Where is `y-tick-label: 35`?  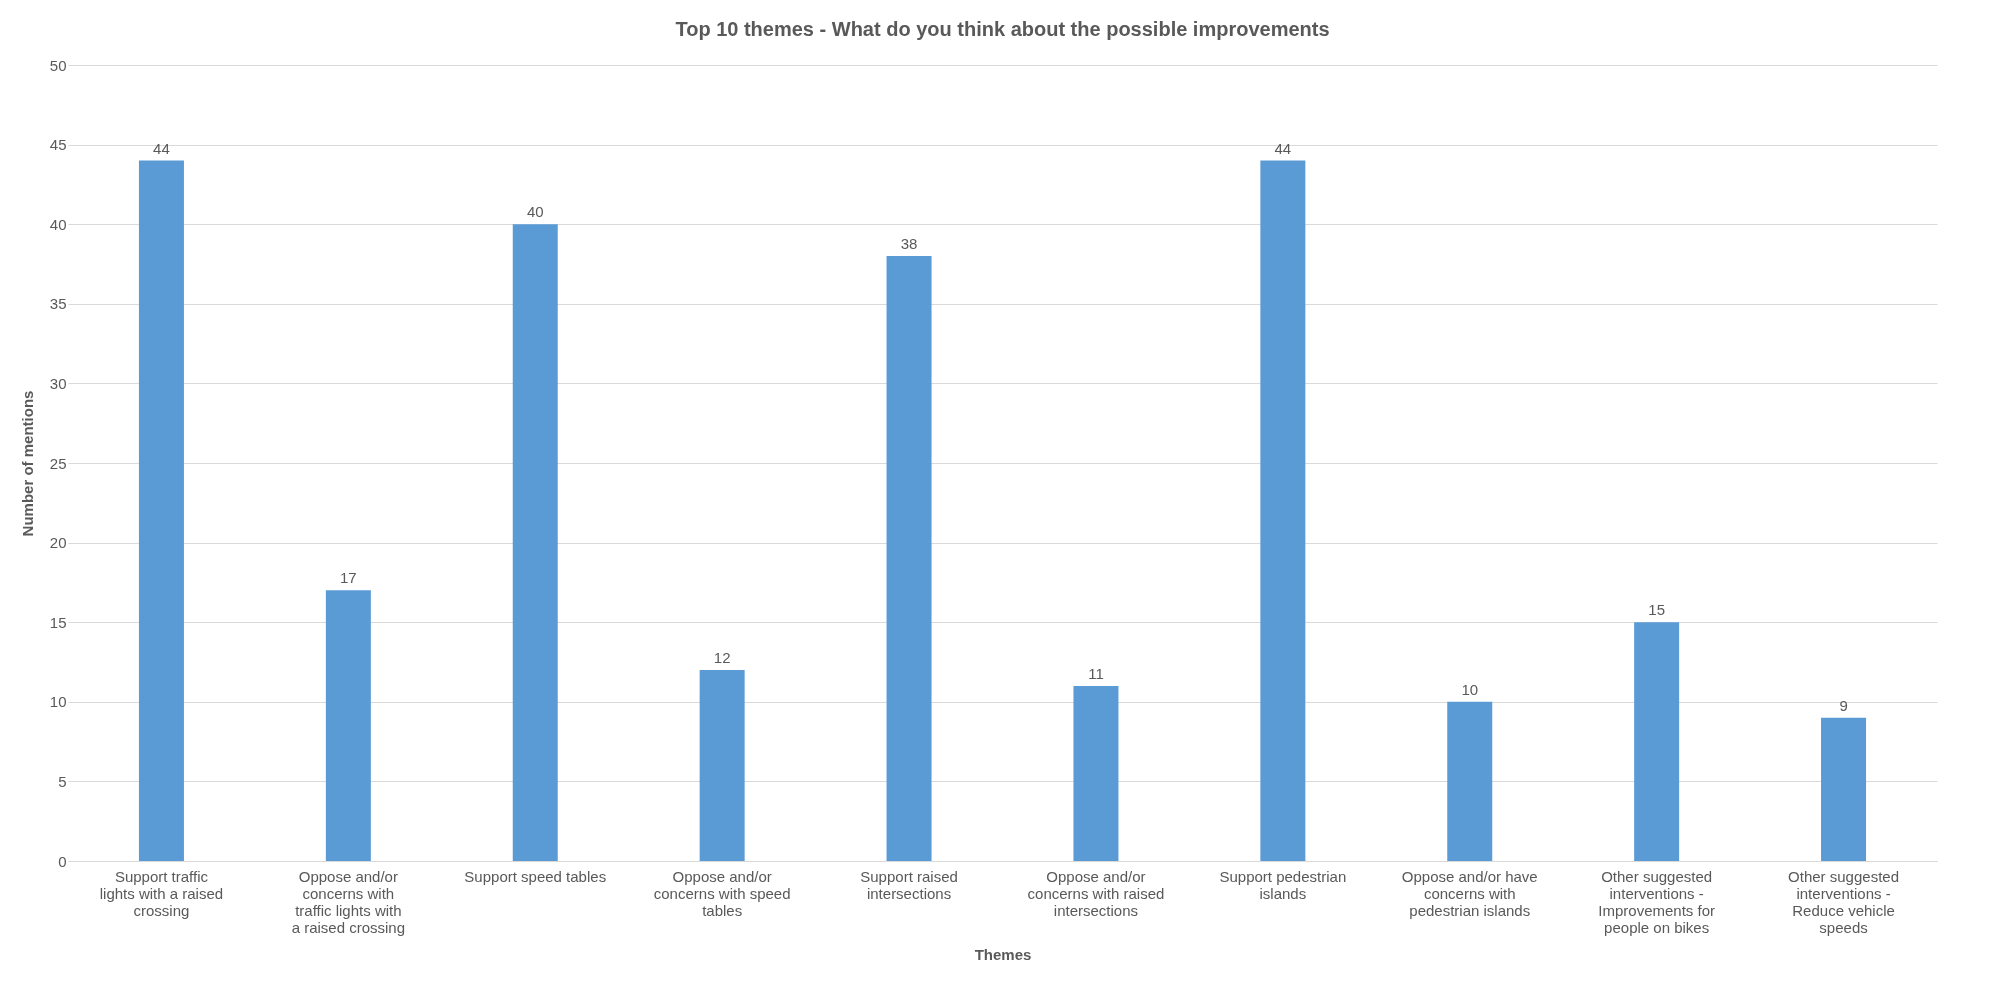
y-tick-label: 35 is located at coordinates (58, 304).